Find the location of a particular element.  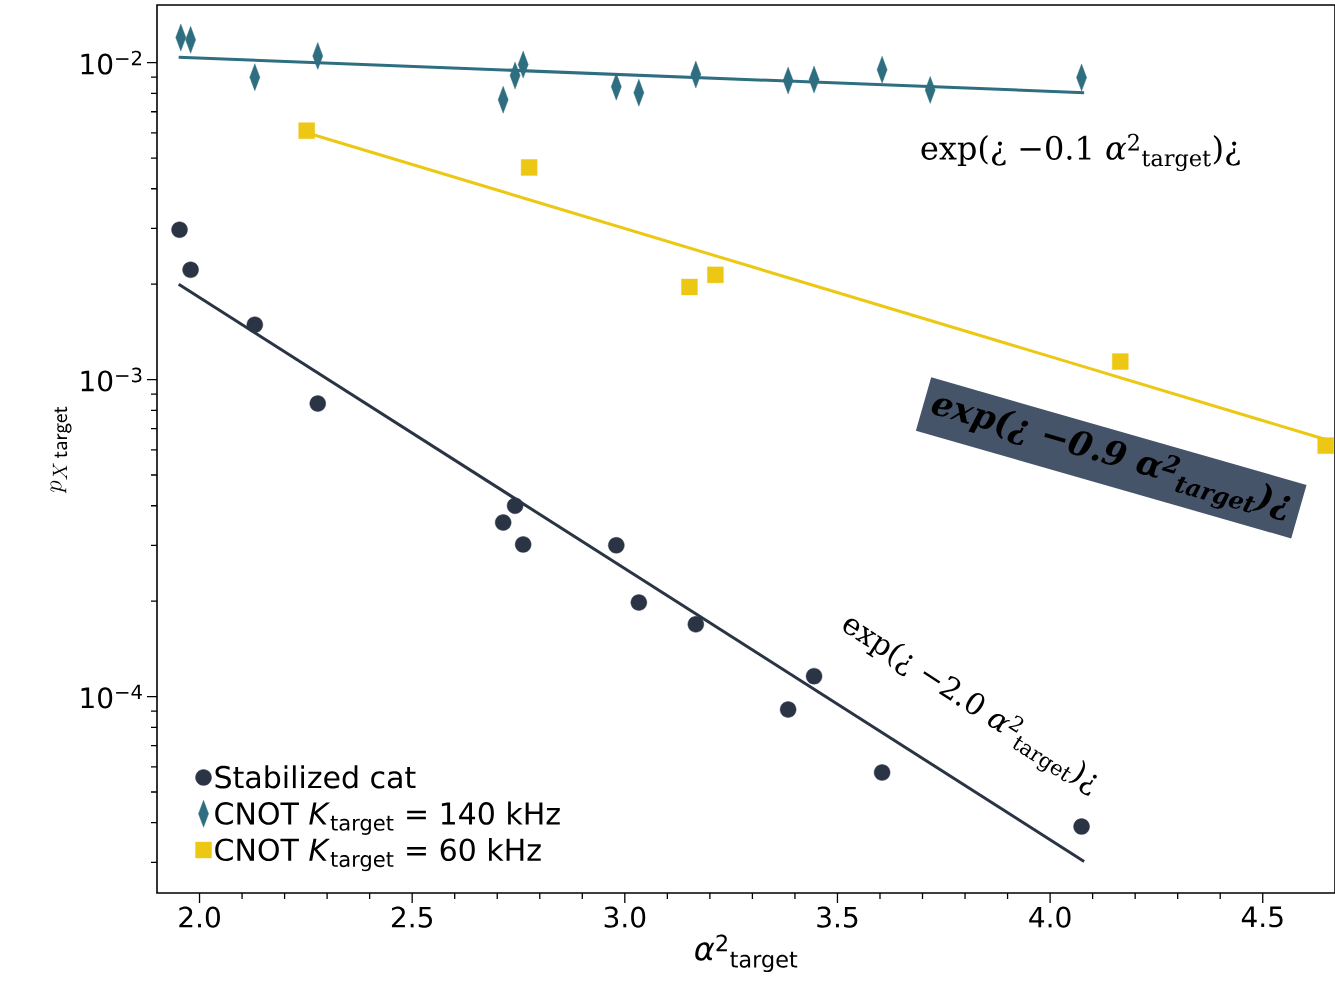

x-tick-label: 3.5 is located at coordinates (837, 917).